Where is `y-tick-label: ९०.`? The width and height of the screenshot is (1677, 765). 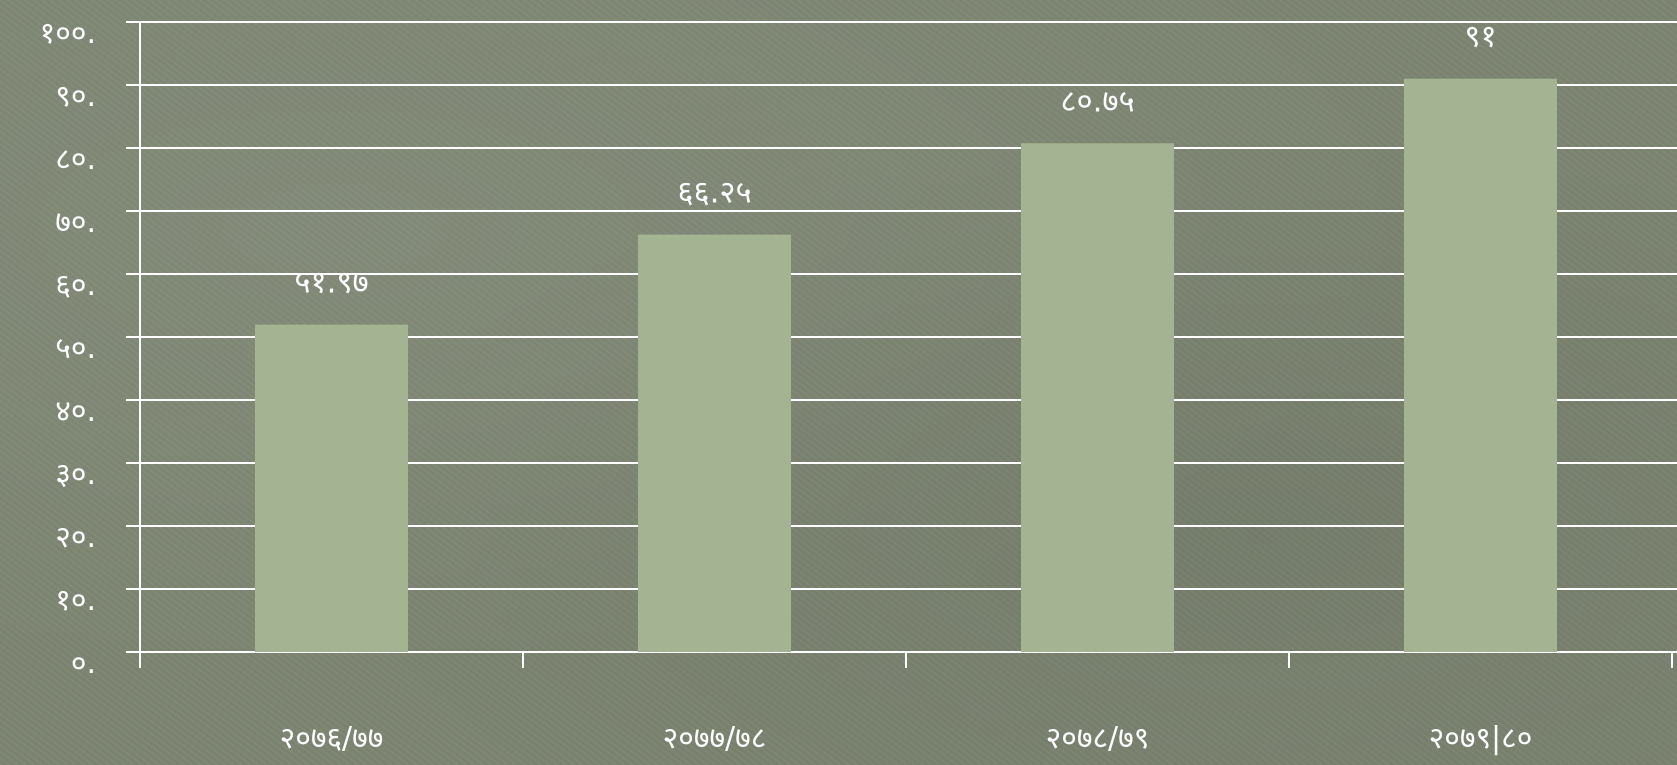 y-tick-label: ९०. is located at coordinates (75, 96).